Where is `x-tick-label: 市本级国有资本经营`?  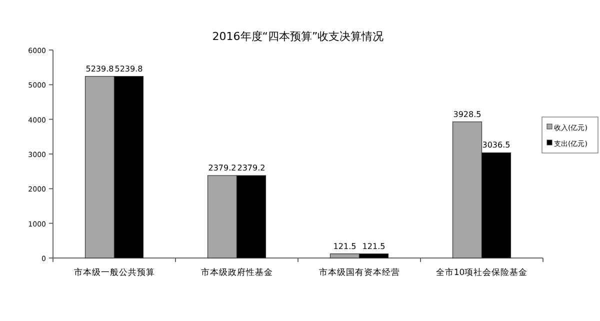 x-tick-label: 市本级国有资本经营 is located at coordinates (359, 272).